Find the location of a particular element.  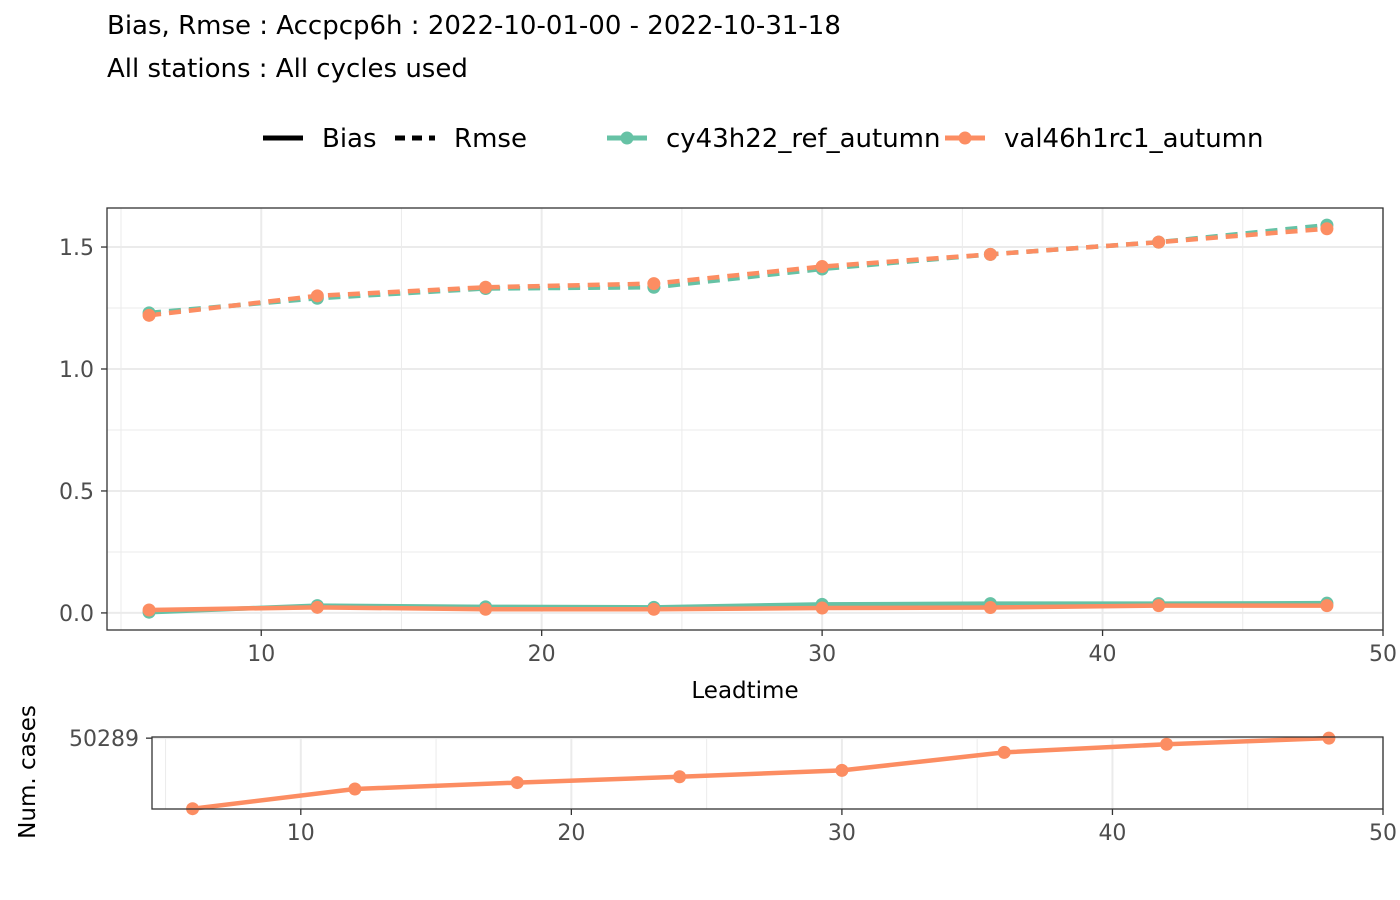

y-tick-label: 0.0 is located at coordinates (76, 614).